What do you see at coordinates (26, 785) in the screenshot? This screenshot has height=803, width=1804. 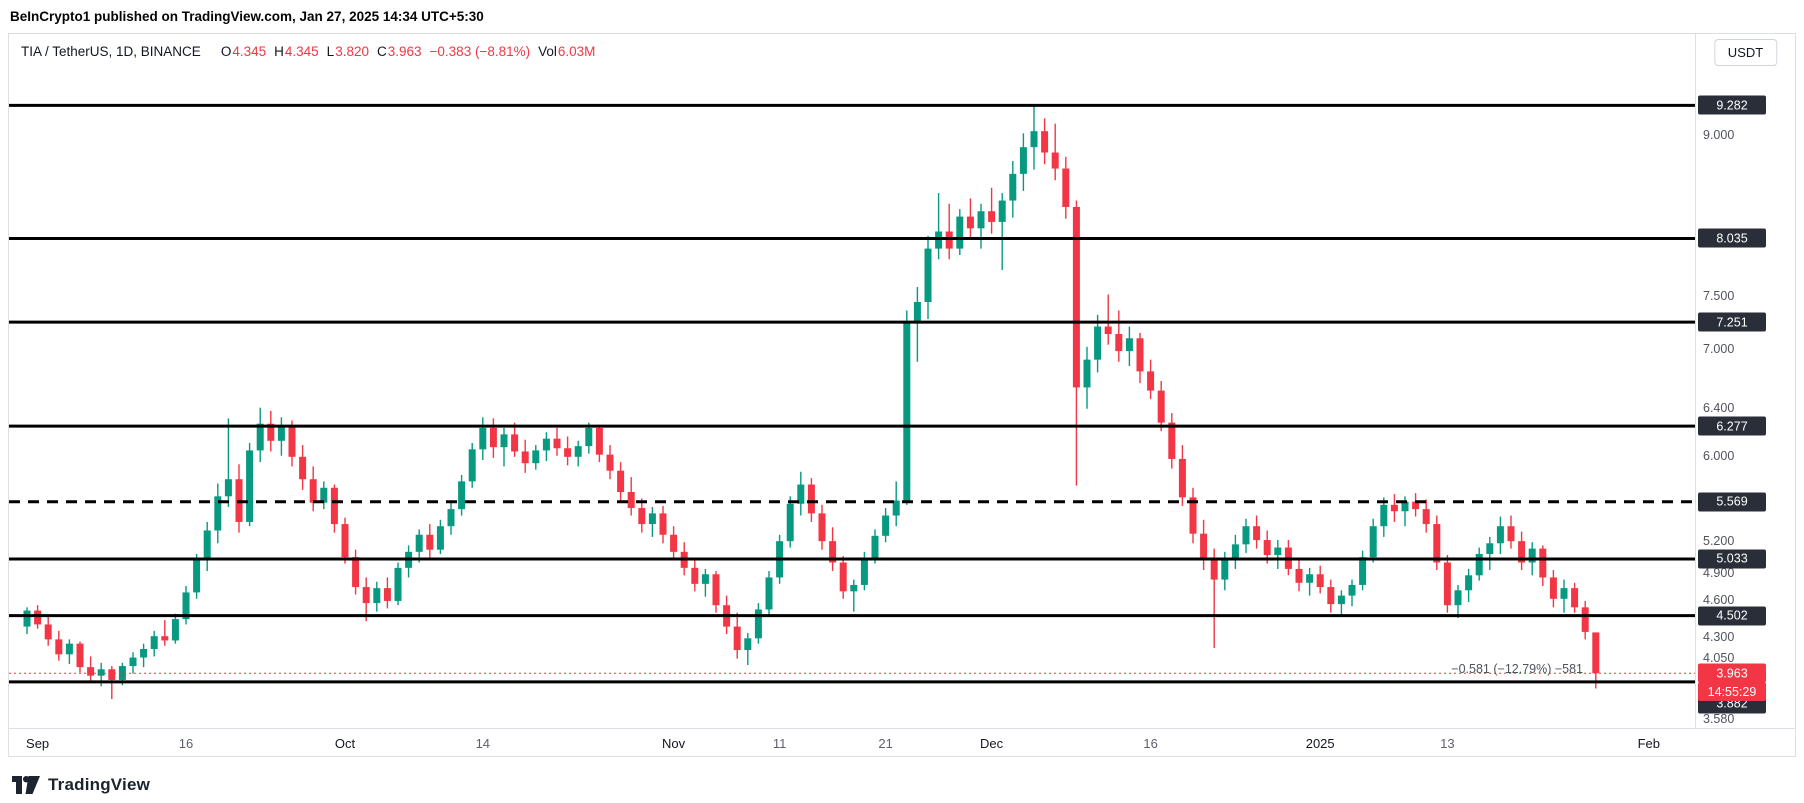 I see `tradingview-logo-icon` at bounding box center [26, 785].